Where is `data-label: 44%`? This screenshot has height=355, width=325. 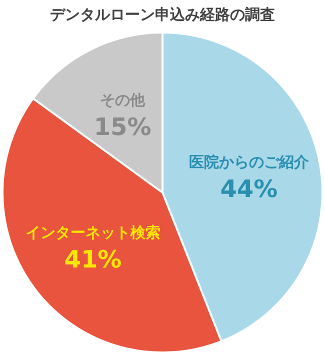 data-label: 44% is located at coordinates (249, 189).